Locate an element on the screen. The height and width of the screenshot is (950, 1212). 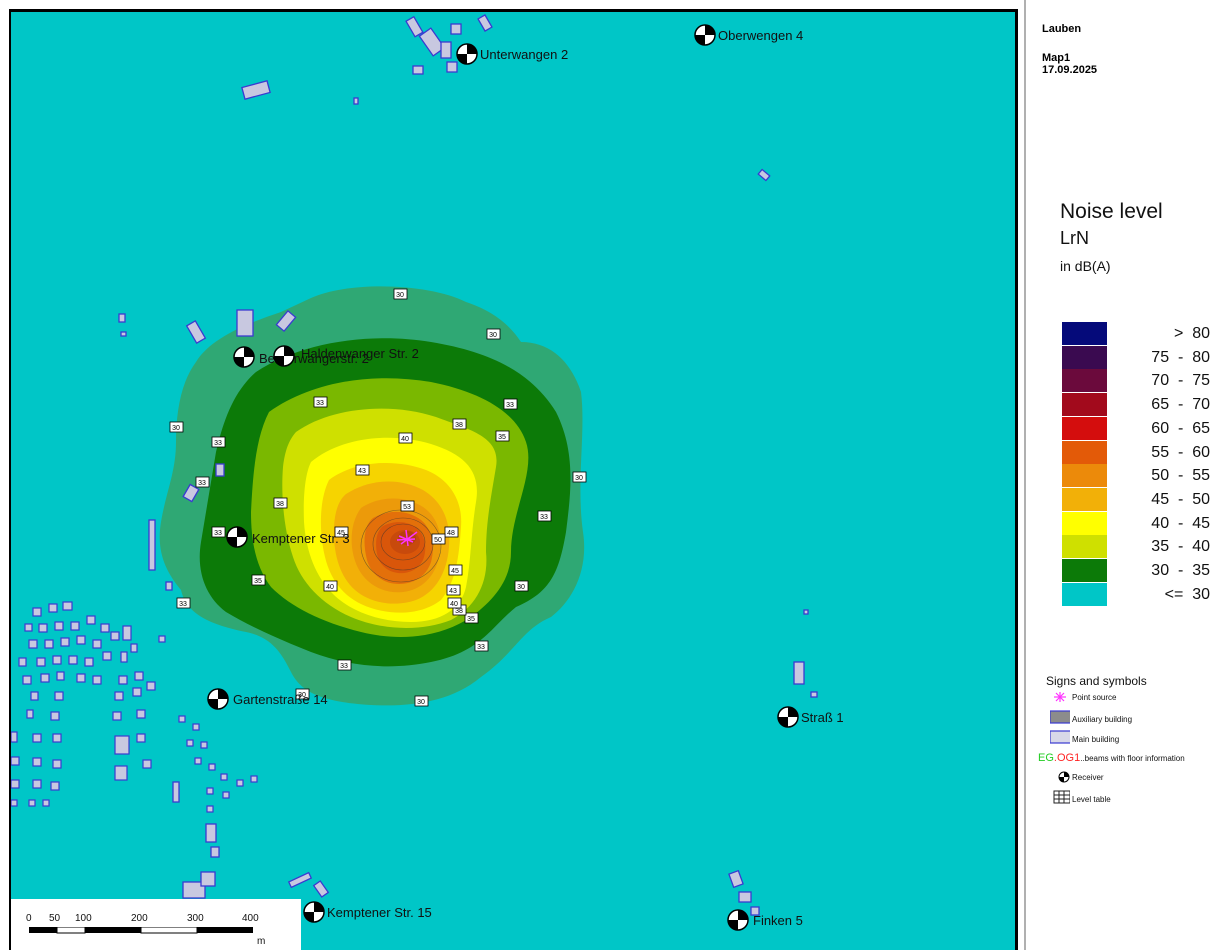
receiver-oberwengen-4: Oberwengen 4 is located at coordinates (748, 35).